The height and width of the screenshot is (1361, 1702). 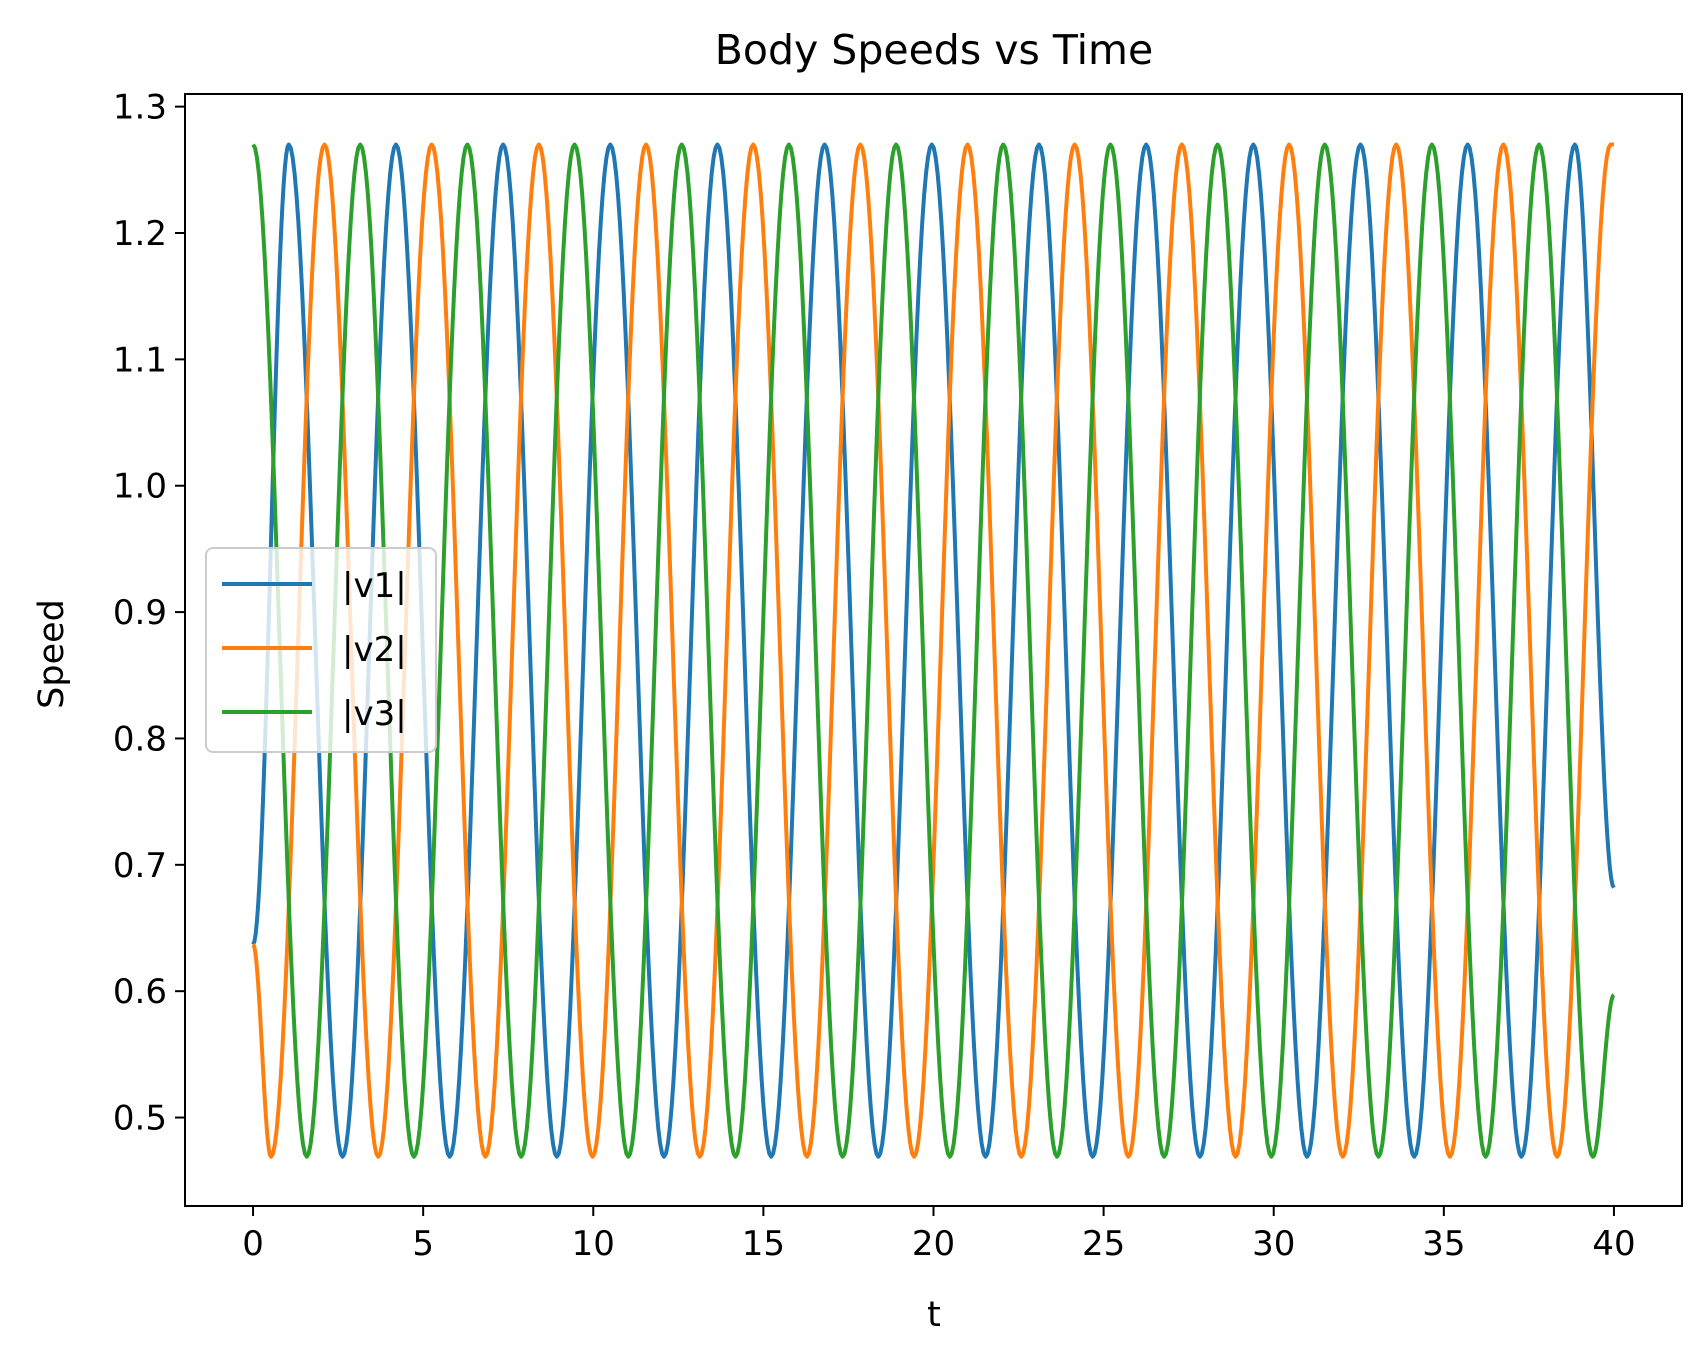 What do you see at coordinates (593, 1244) in the screenshot?
I see `x-tick-label: 10` at bounding box center [593, 1244].